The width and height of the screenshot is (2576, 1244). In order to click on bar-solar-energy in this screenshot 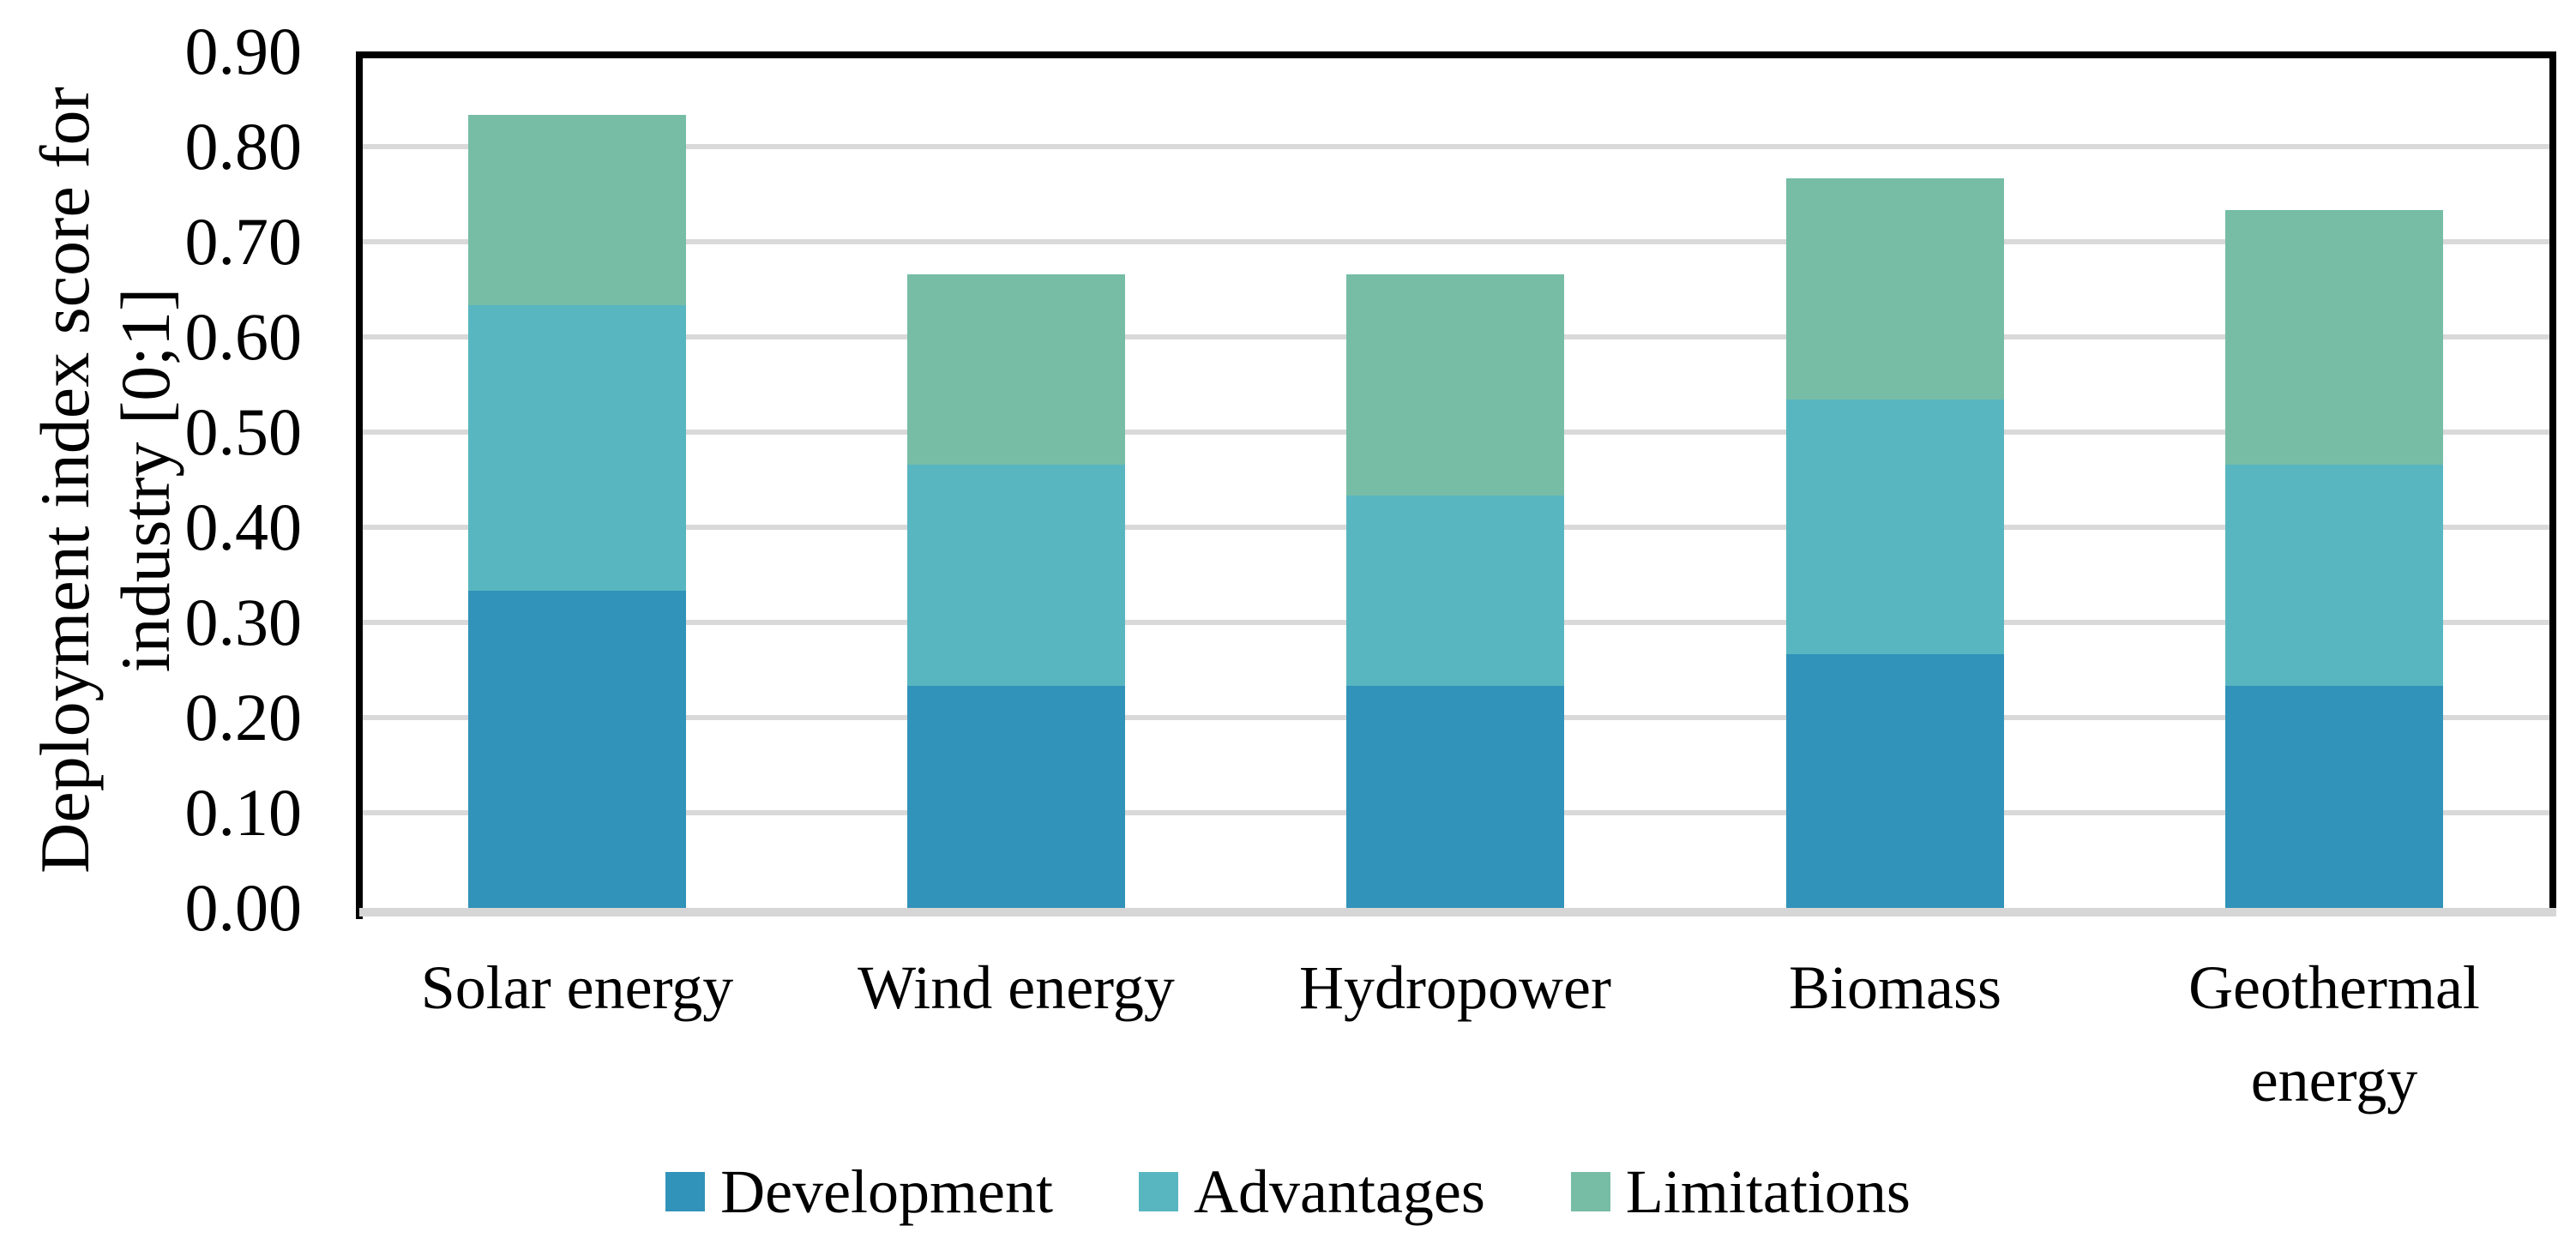, I will do `click(577, 511)`.